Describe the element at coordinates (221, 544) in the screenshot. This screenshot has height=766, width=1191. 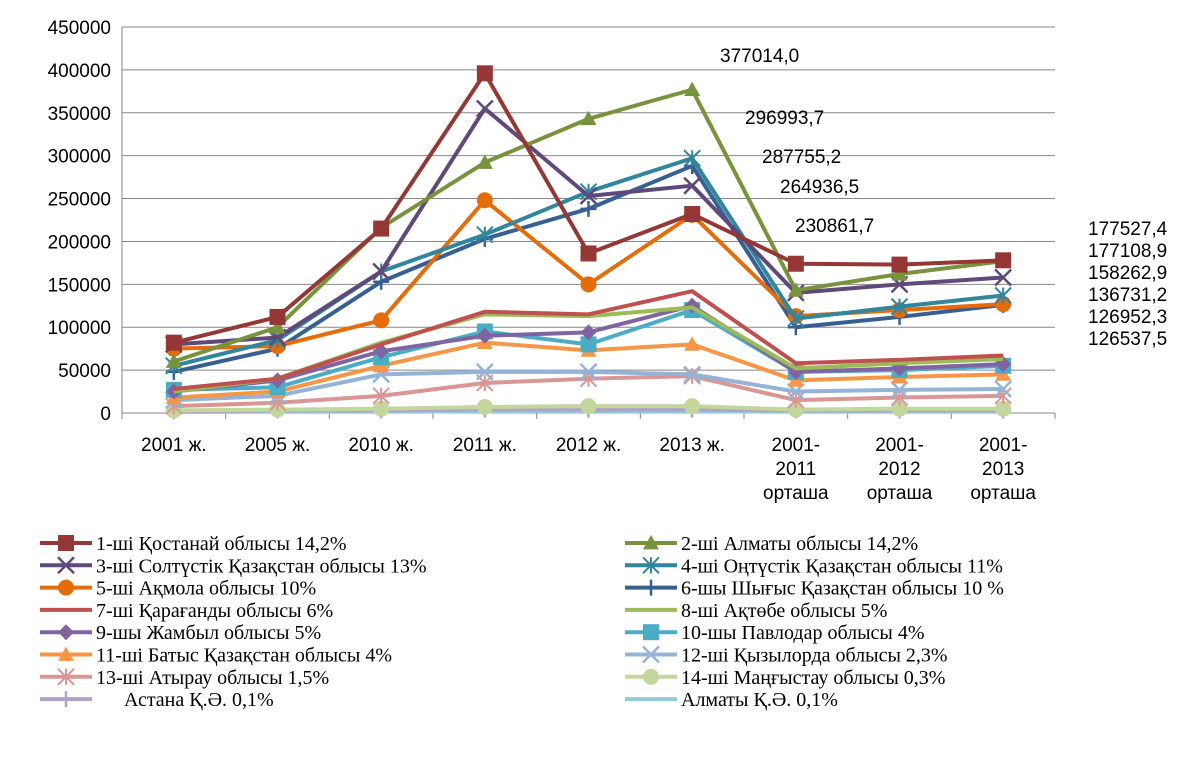
I see `legend-label: 1-ші Қостанай облысы 14,2%` at that location.